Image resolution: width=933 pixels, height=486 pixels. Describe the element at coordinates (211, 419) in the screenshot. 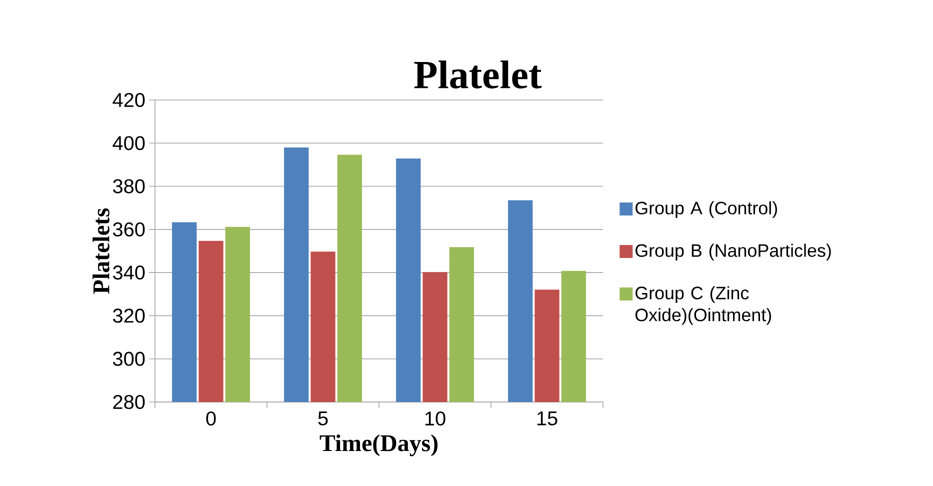

I see `x-tick-label: 0` at that location.